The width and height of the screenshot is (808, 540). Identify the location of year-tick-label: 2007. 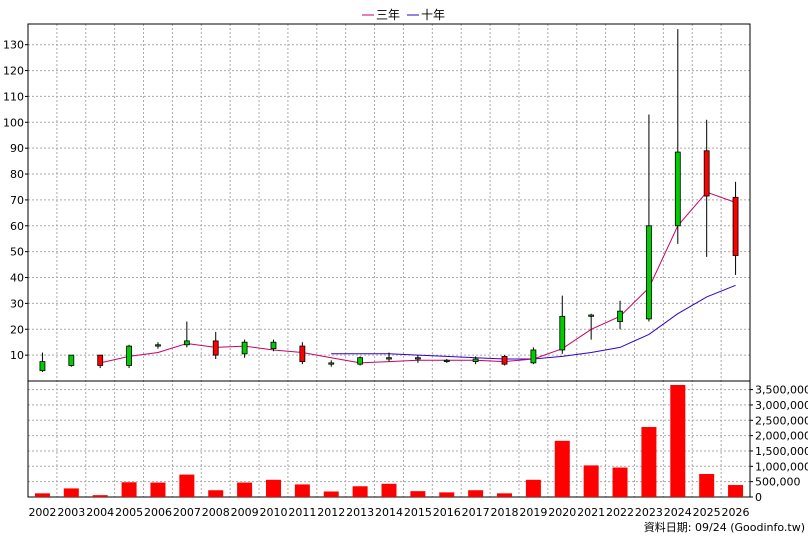
(187, 512).